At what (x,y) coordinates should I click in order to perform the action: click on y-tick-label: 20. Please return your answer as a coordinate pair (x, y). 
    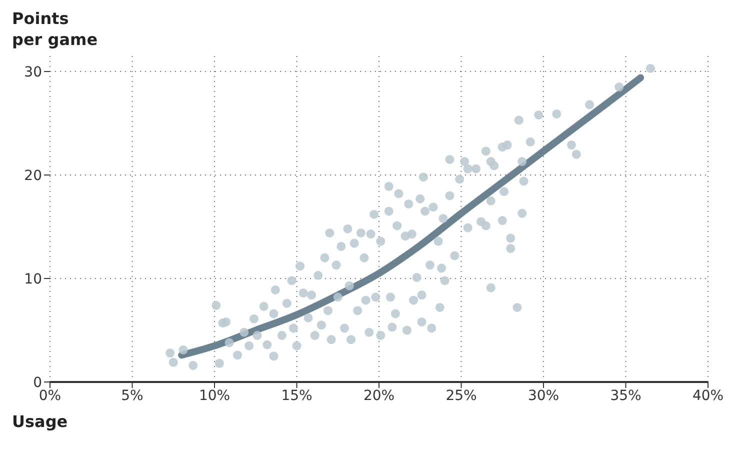
    Looking at the image, I should click on (33, 176).